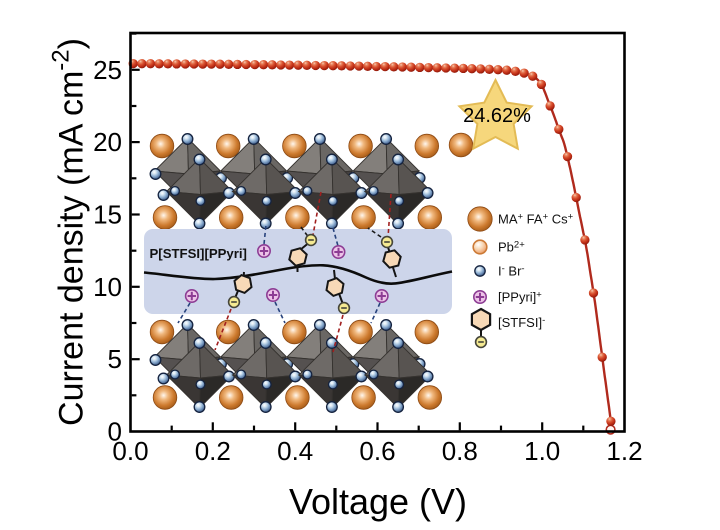  What do you see at coordinates (107, 142) in the screenshot?
I see `svg-text: 20` at bounding box center [107, 142].